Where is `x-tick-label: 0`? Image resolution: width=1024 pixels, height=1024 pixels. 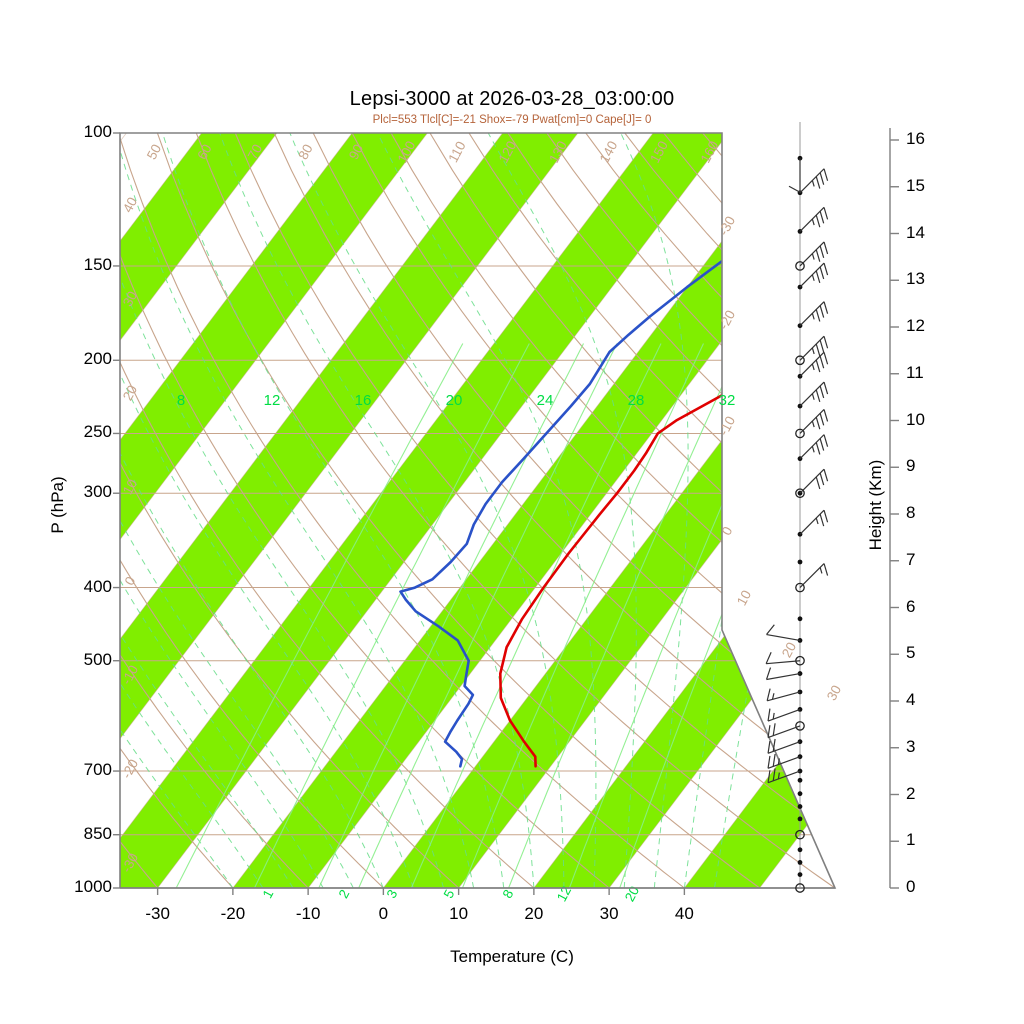 x-tick-label: 0 is located at coordinates (383, 913).